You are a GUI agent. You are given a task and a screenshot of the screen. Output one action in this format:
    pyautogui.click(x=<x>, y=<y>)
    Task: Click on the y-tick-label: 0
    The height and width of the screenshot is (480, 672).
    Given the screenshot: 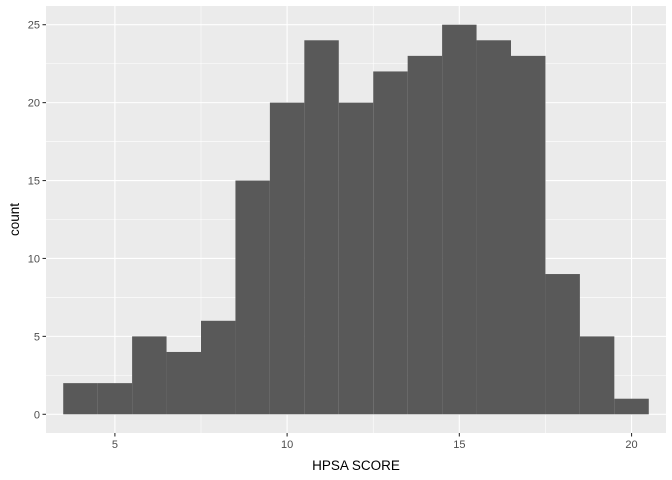 What is the action you would take?
    pyautogui.click(x=37, y=415)
    